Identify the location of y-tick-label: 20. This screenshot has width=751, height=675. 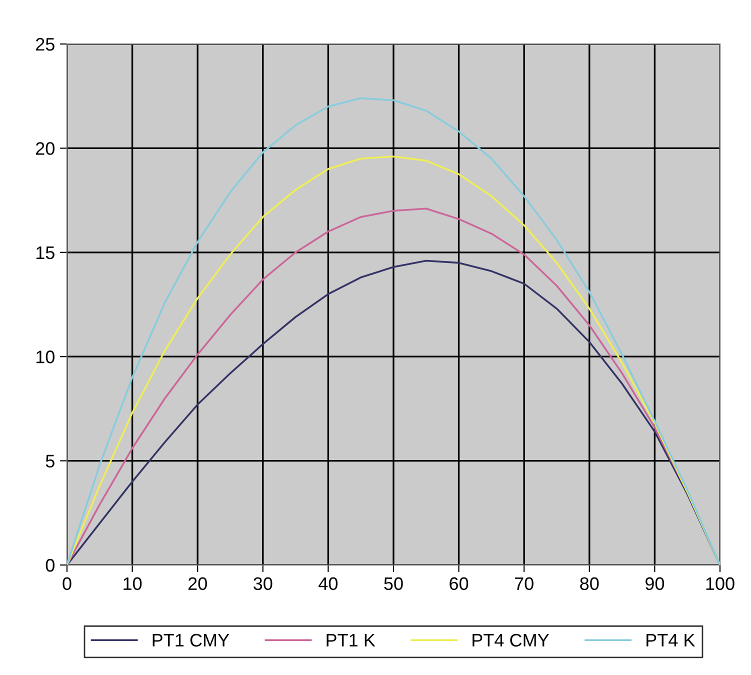
(45, 148).